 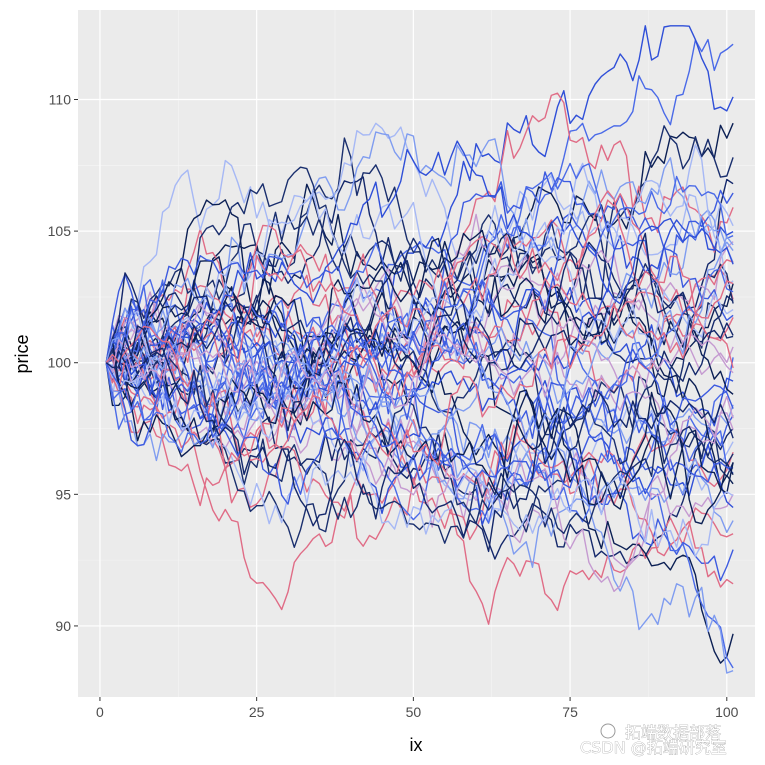 I want to click on x-tick-label: 0, so click(x=100, y=712).